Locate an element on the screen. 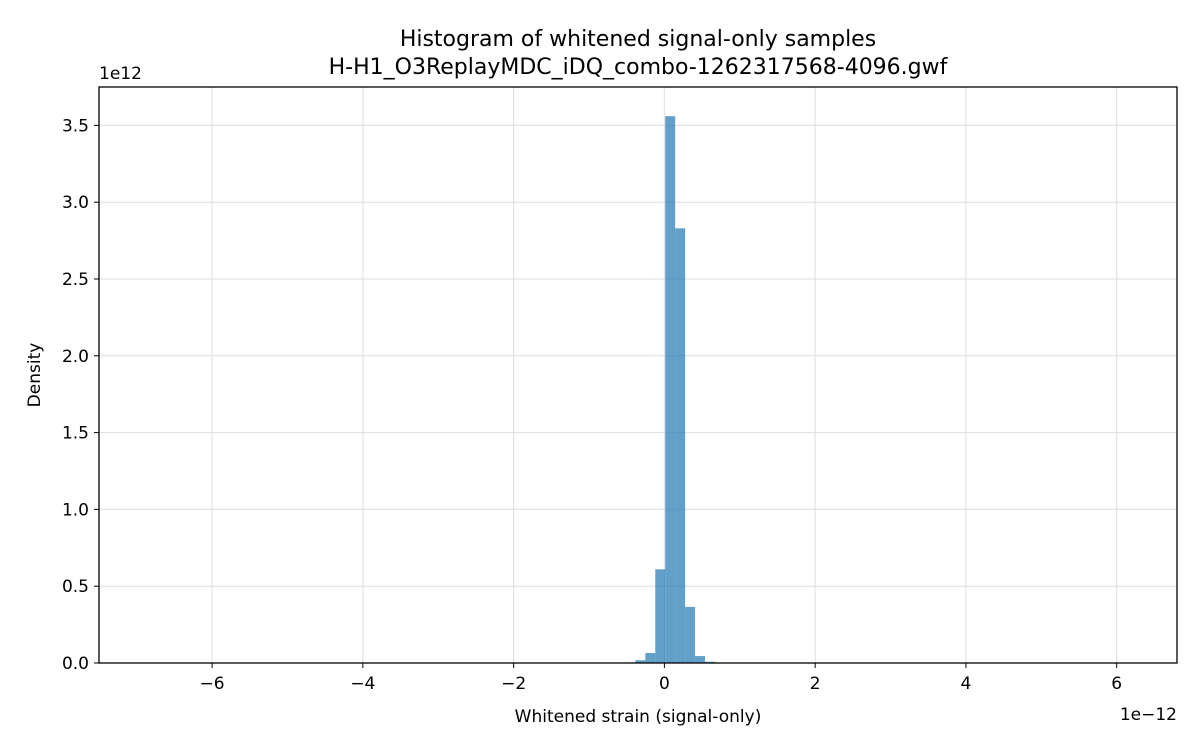 The height and width of the screenshot is (755, 1200). y-axis-label: Density is located at coordinates (35, 375).